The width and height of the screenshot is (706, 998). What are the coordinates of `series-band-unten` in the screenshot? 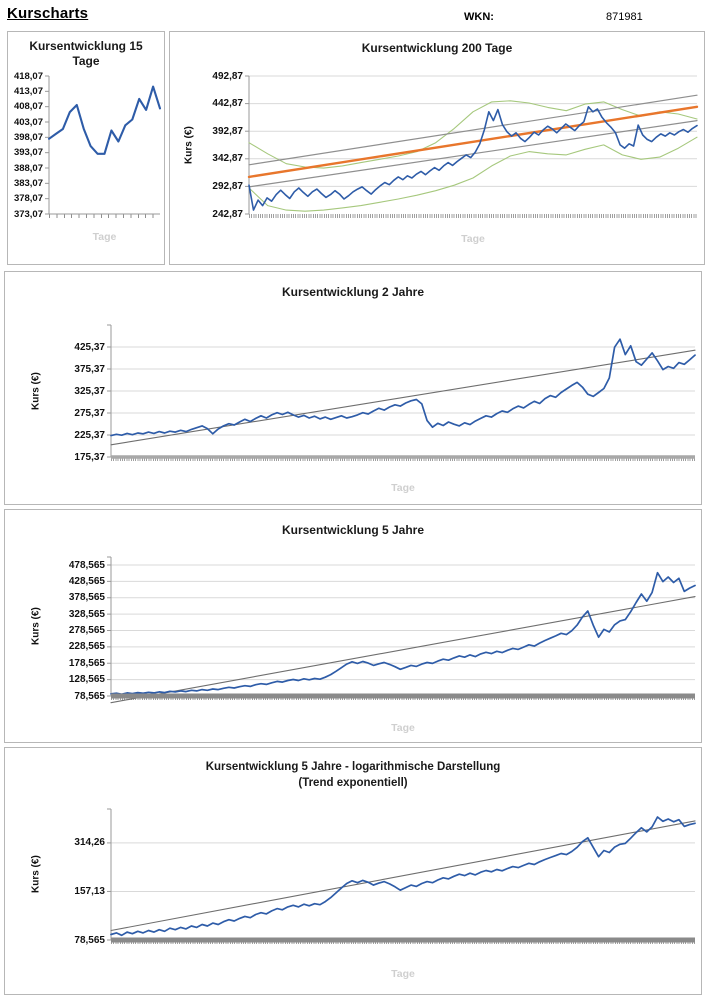 It's located at (473, 174).